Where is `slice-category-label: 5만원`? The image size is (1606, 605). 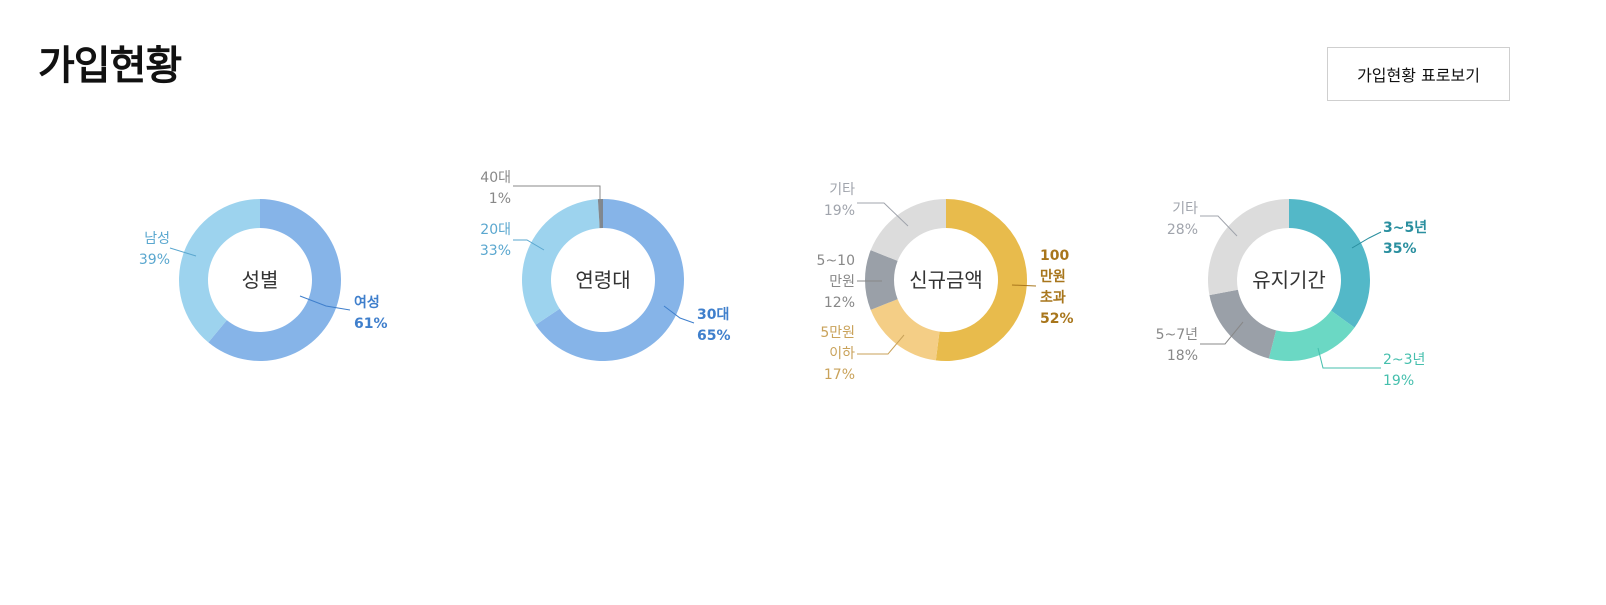
slice-category-label: 5만원 is located at coordinates (837, 333).